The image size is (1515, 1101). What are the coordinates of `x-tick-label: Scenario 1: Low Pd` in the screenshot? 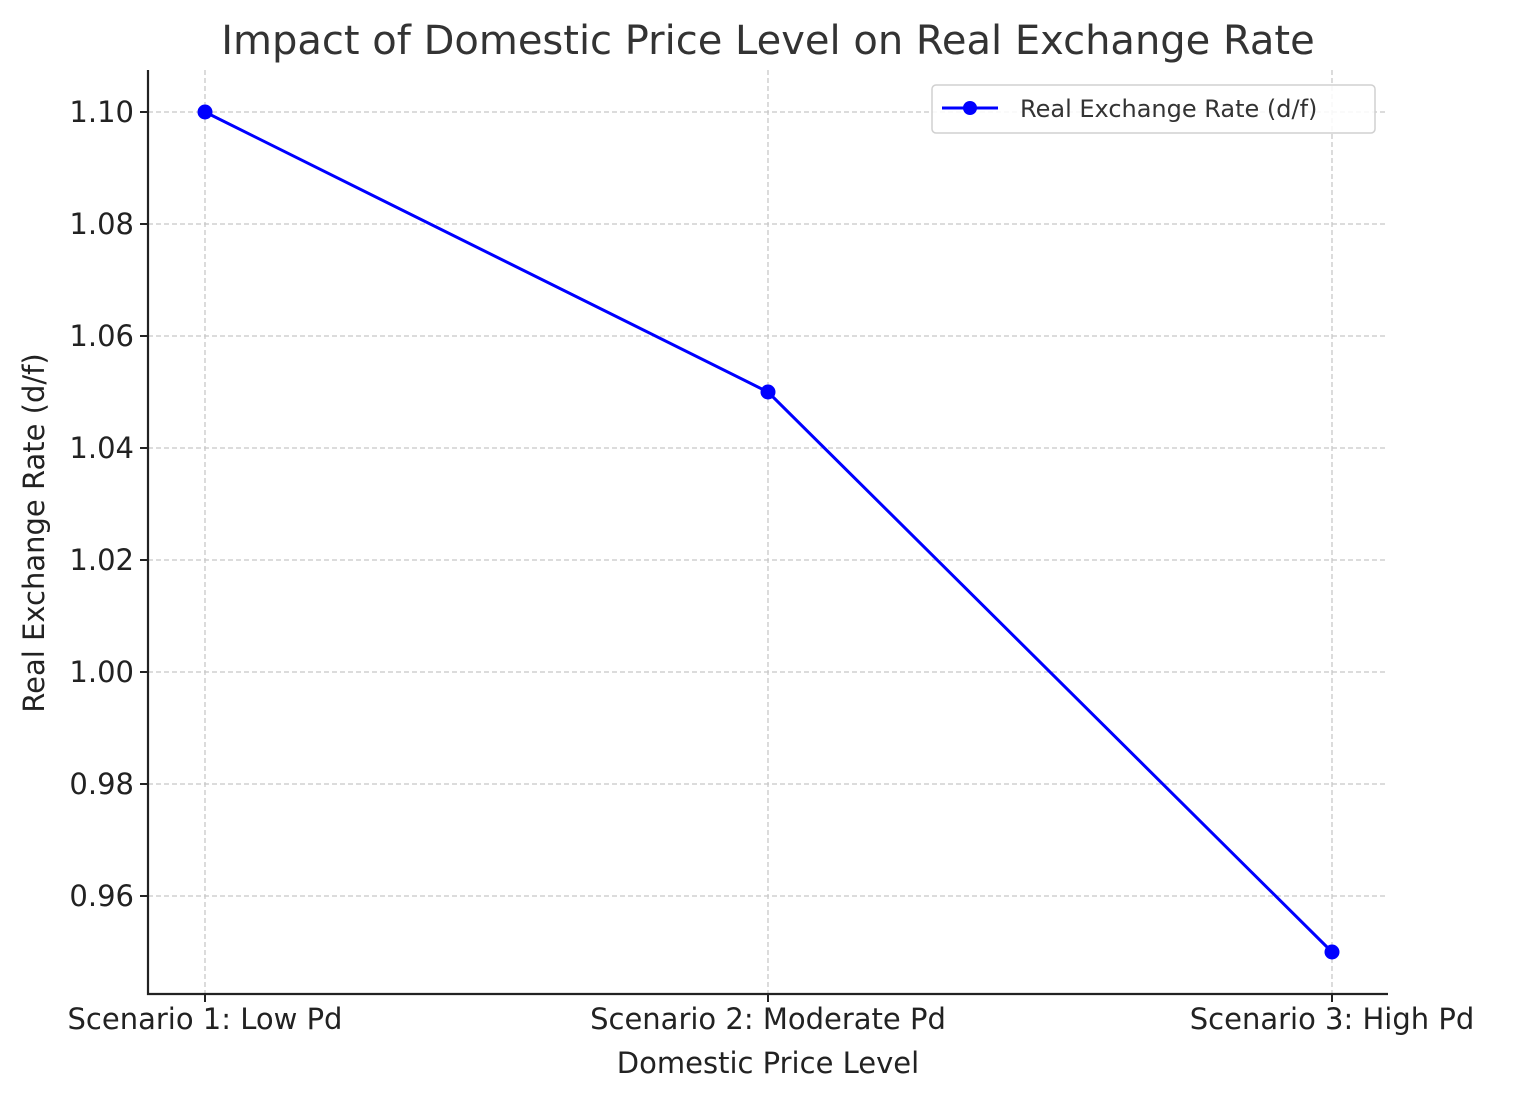 It's located at (205, 1019).